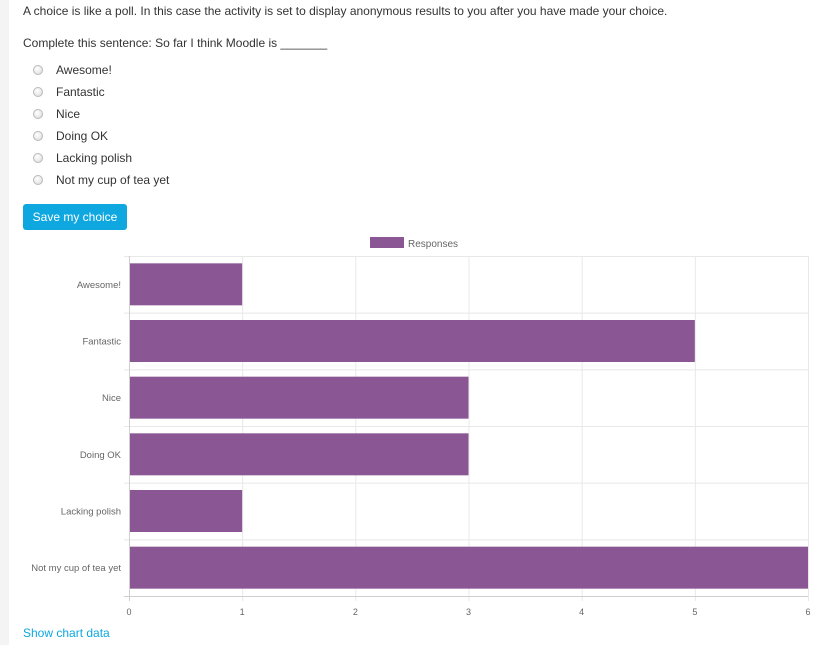 The image size is (819, 645). Describe the element at coordinates (101, 455) in the screenshot. I see `category-label: Doing OK` at that location.